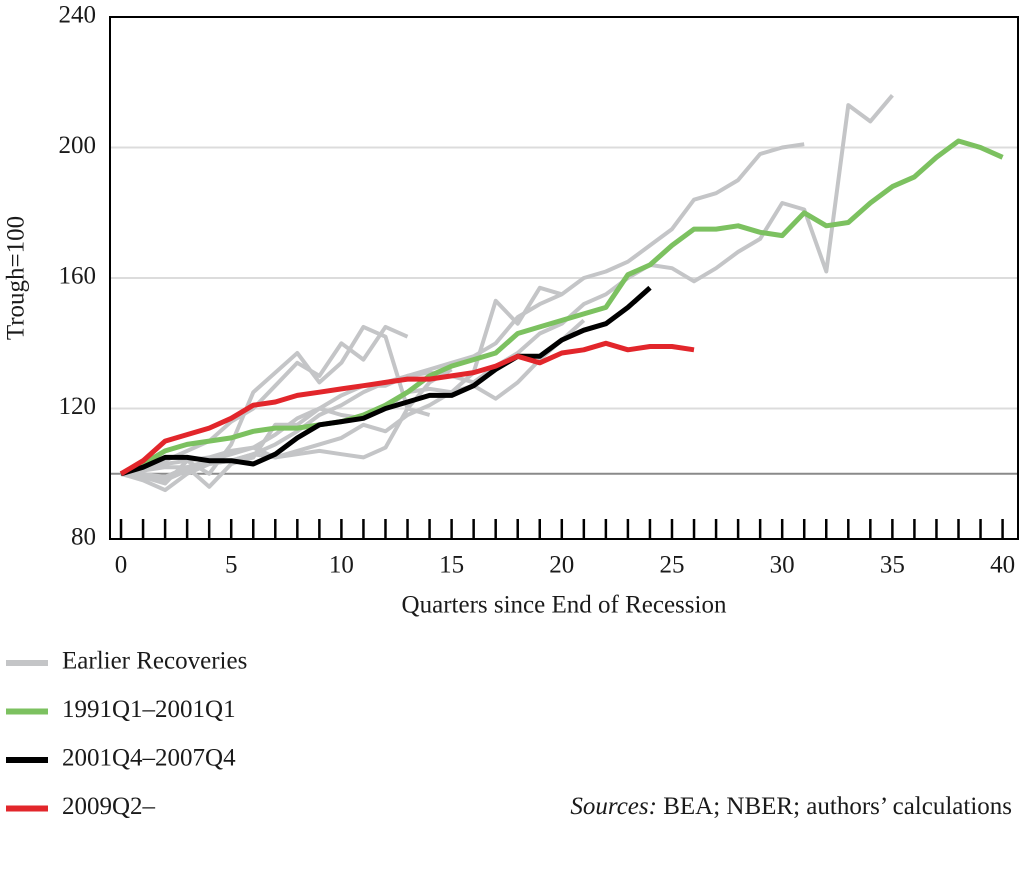 Image resolution: width=1024 pixels, height=876 pixels. What do you see at coordinates (154, 661) in the screenshot?
I see `legend-label: Earlier Recoveries` at bounding box center [154, 661].